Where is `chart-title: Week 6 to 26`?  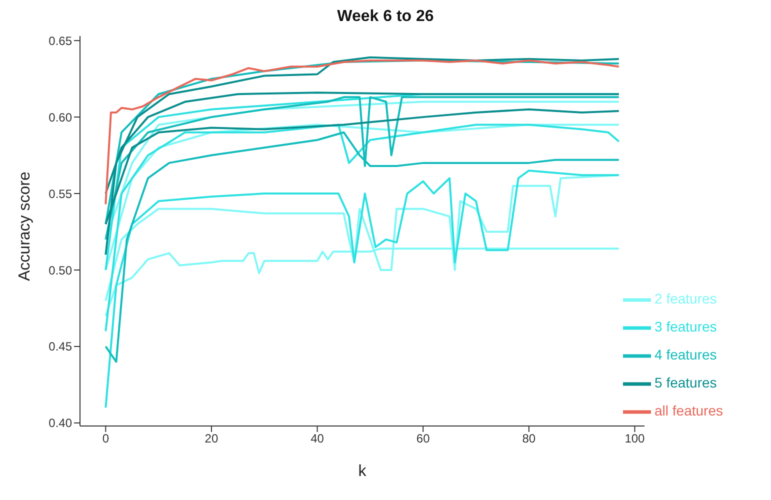
chart-title: Week 6 to 26 is located at coordinates (385, 17).